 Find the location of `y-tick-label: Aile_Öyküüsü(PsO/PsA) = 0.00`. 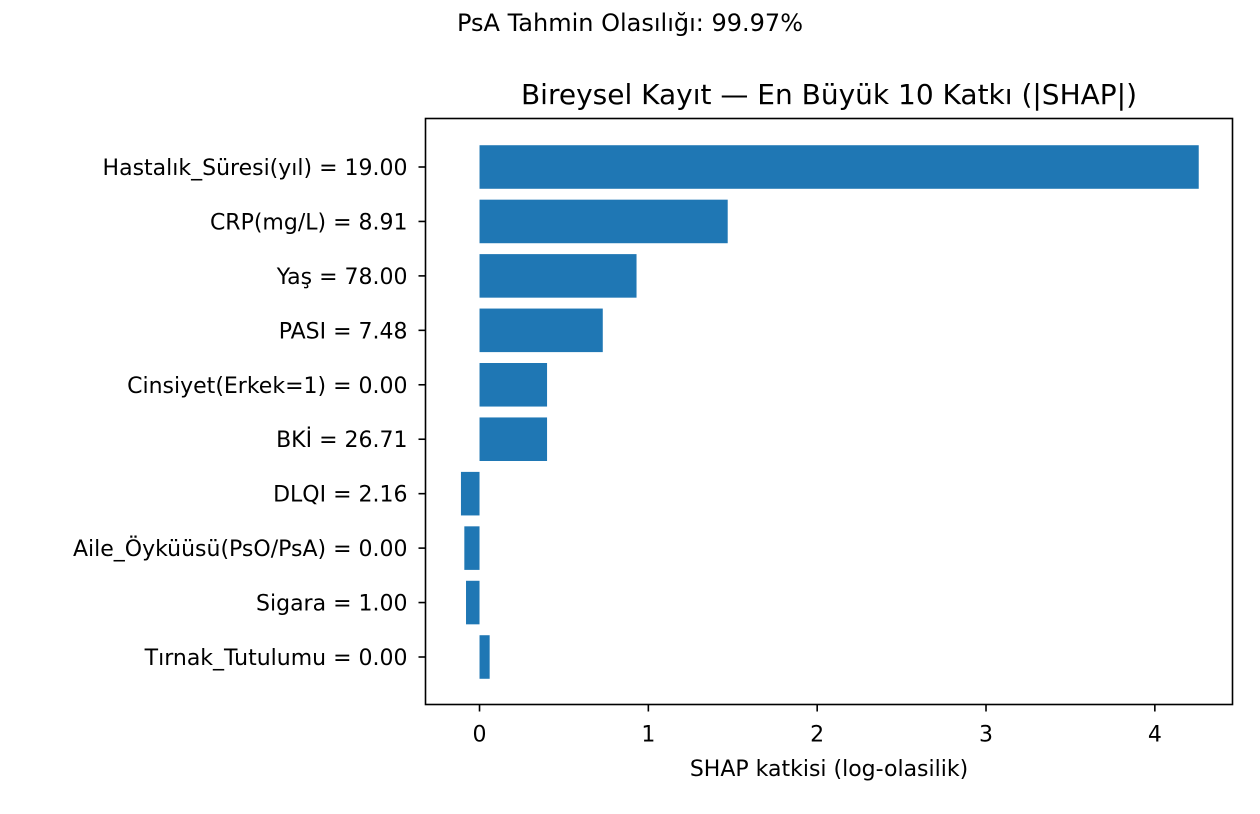

y-tick-label: Aile_Öyküüsü(PsO/PsA) = 0.00 is located at coordinates (240, 549).